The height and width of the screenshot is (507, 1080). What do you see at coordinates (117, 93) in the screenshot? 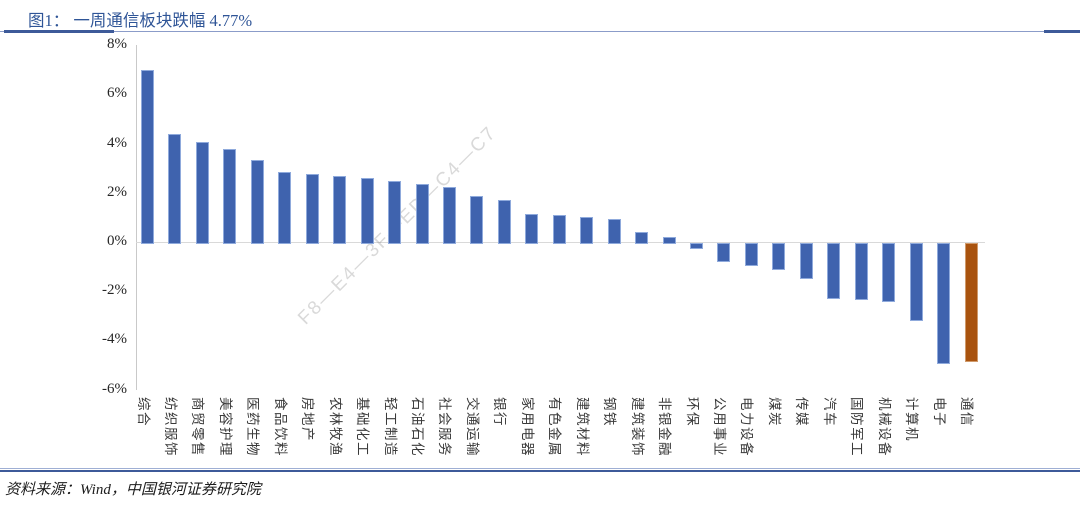
I see `y-axis-tick-label: 6%` at bounding box center [117, 93].